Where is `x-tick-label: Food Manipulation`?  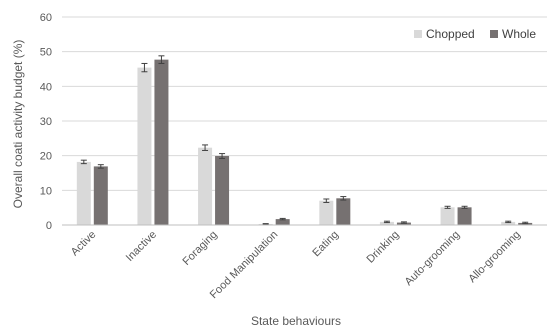
x-tick-label: Food Manipulation is located at coordinates (244, 265).